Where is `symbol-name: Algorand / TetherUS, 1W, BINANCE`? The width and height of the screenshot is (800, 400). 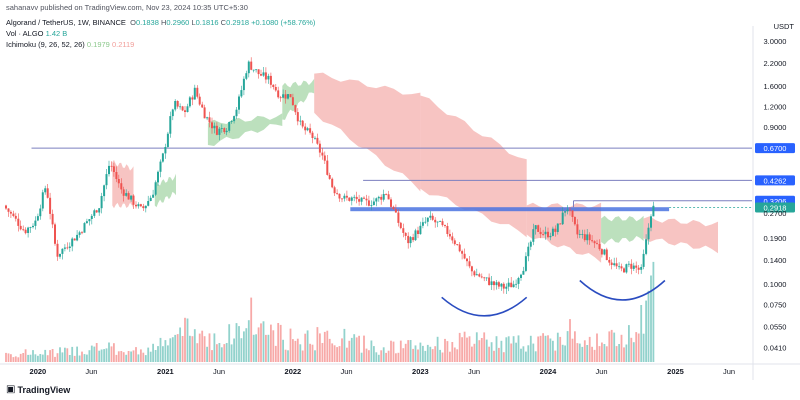 symbol-name: Algorand / TetherUS, 1W, BINANCE is located at coordinates (66, 22).